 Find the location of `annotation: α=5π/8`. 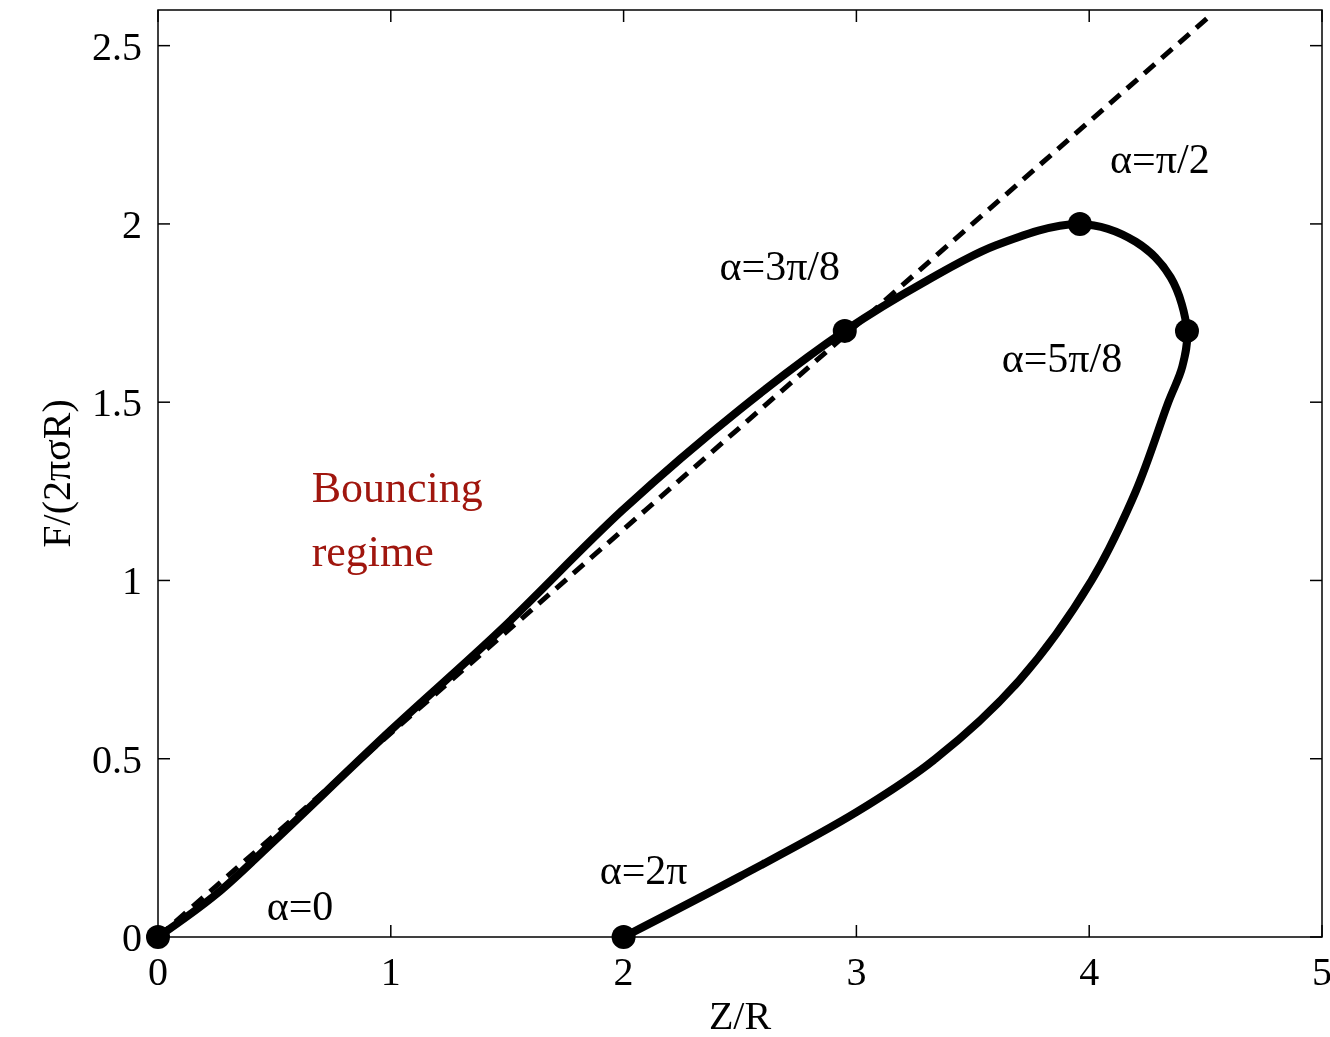

annotation: α=5π/8 is located at coordinates (1062, 357).